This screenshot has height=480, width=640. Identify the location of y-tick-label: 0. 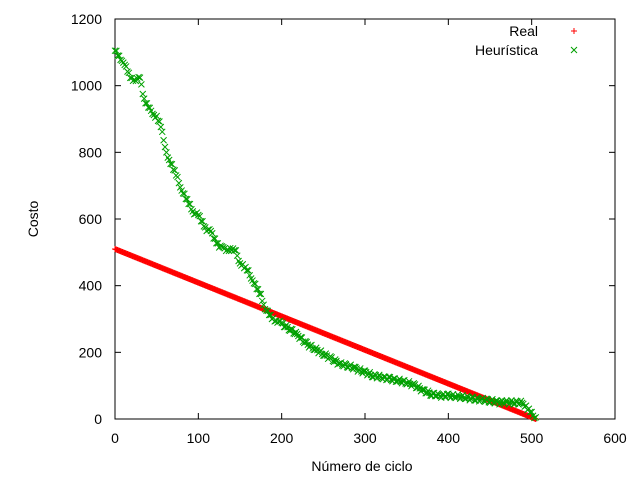
(98, 419).